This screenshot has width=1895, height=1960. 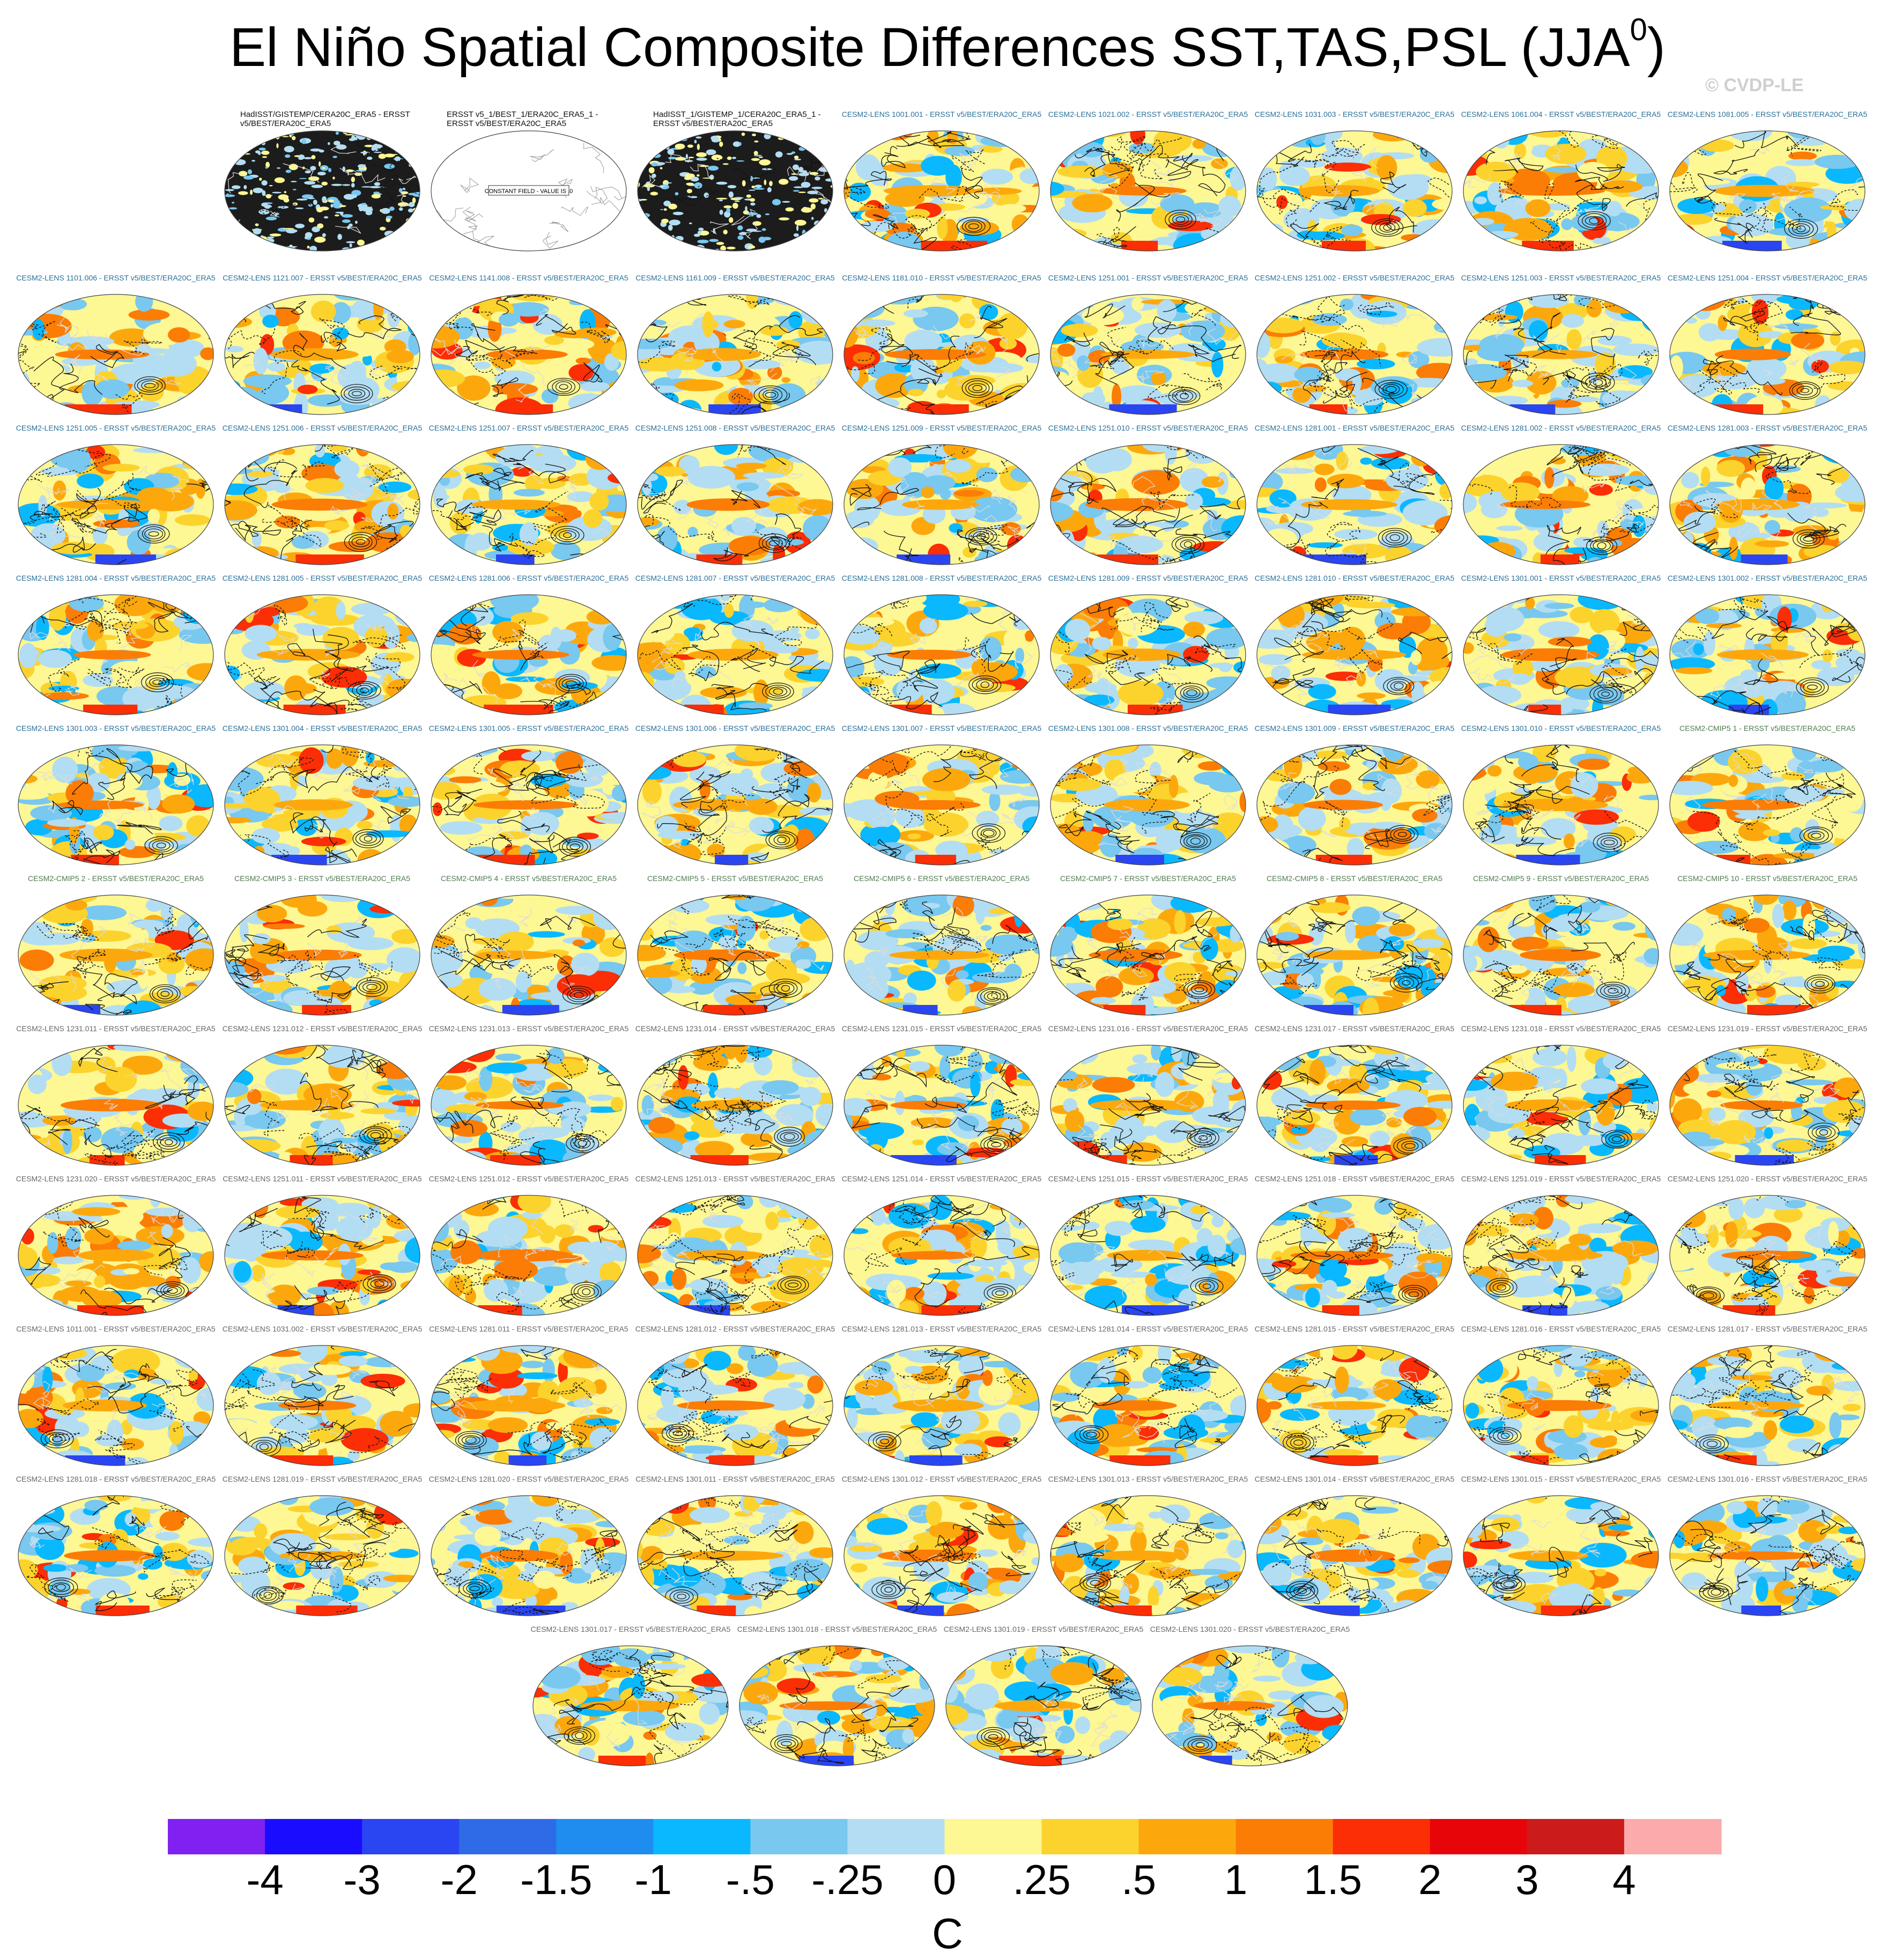 What do you see at coordinates (529, 191) in the screenshot?
I see `robinson-map: CONSTANT FIELD - VALUE IS .0` at bounding box center [529, 191].